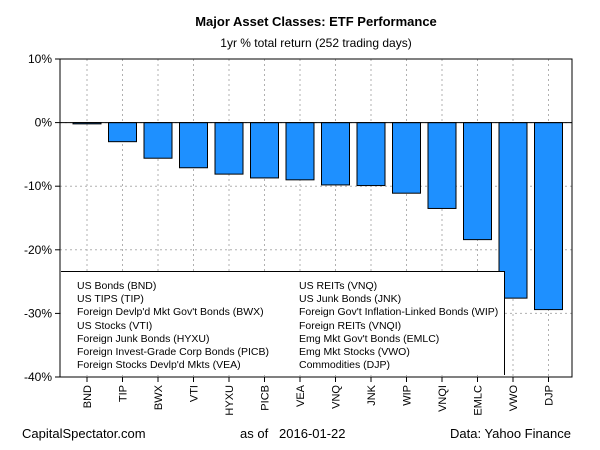 The image size is (600, 450). I want to click on x-tick-label: DJP, so click(550, 395).